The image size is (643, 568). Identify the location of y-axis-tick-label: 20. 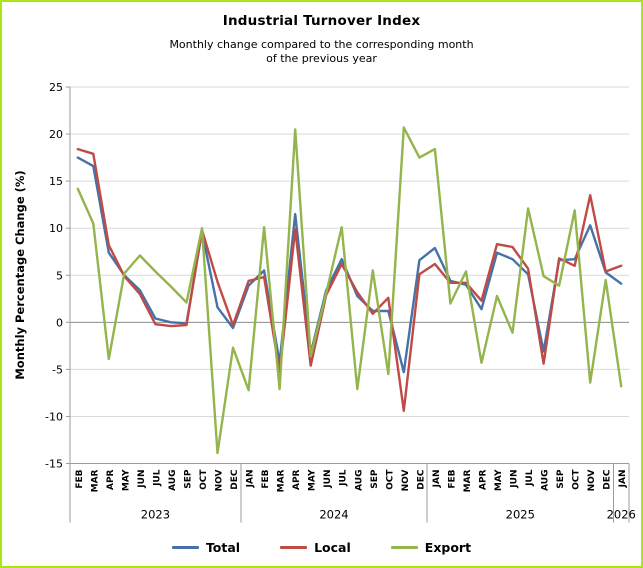
(56, 134).